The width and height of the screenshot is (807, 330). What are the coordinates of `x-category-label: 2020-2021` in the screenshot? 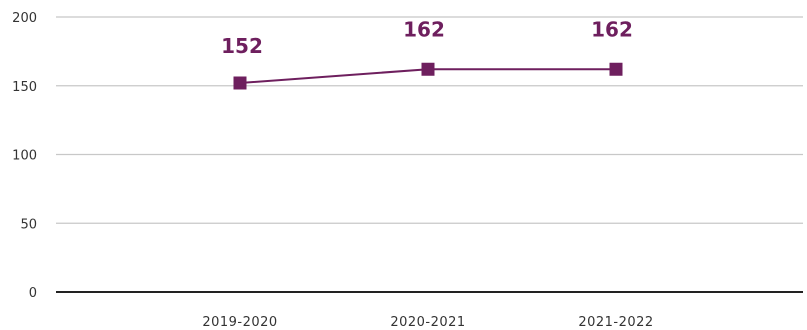 It's located at (427, 322).